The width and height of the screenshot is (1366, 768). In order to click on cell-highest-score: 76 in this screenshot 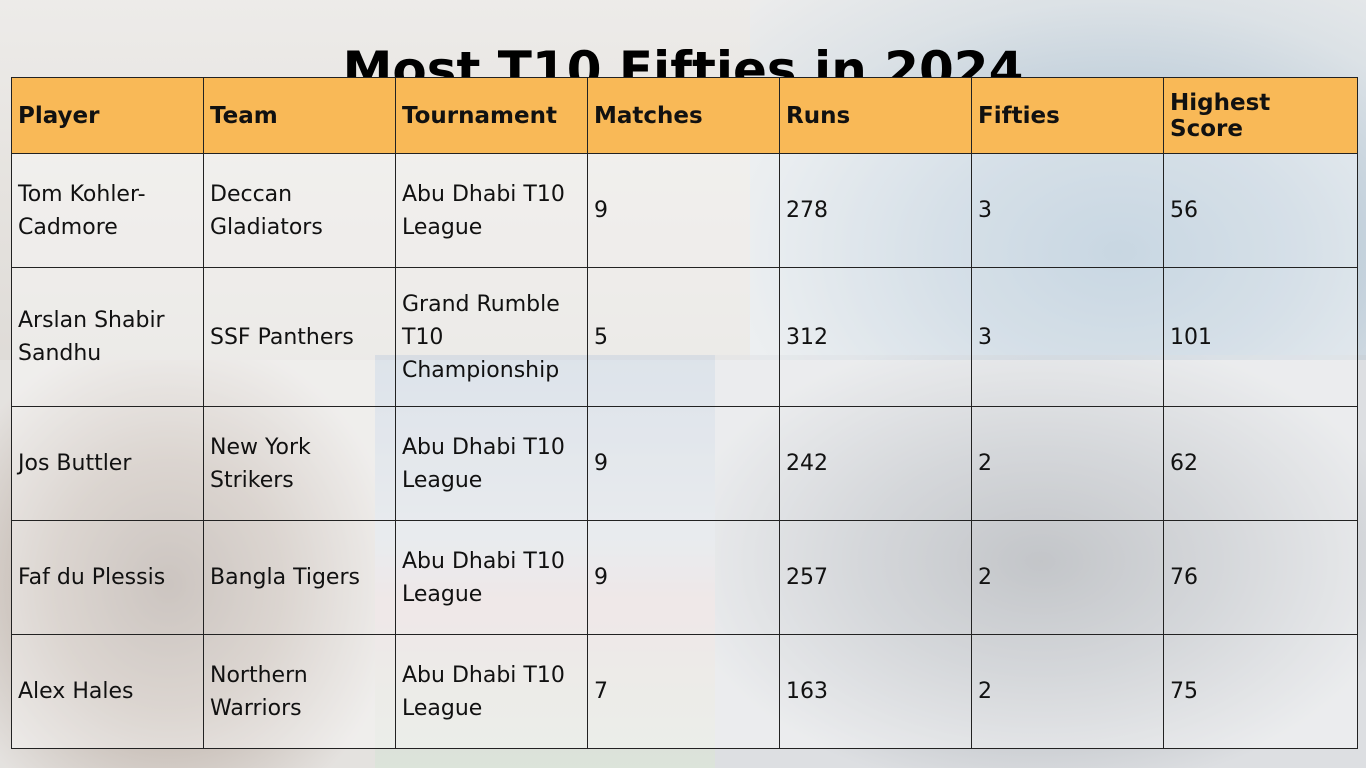, I will do `click(1260, 577)`.